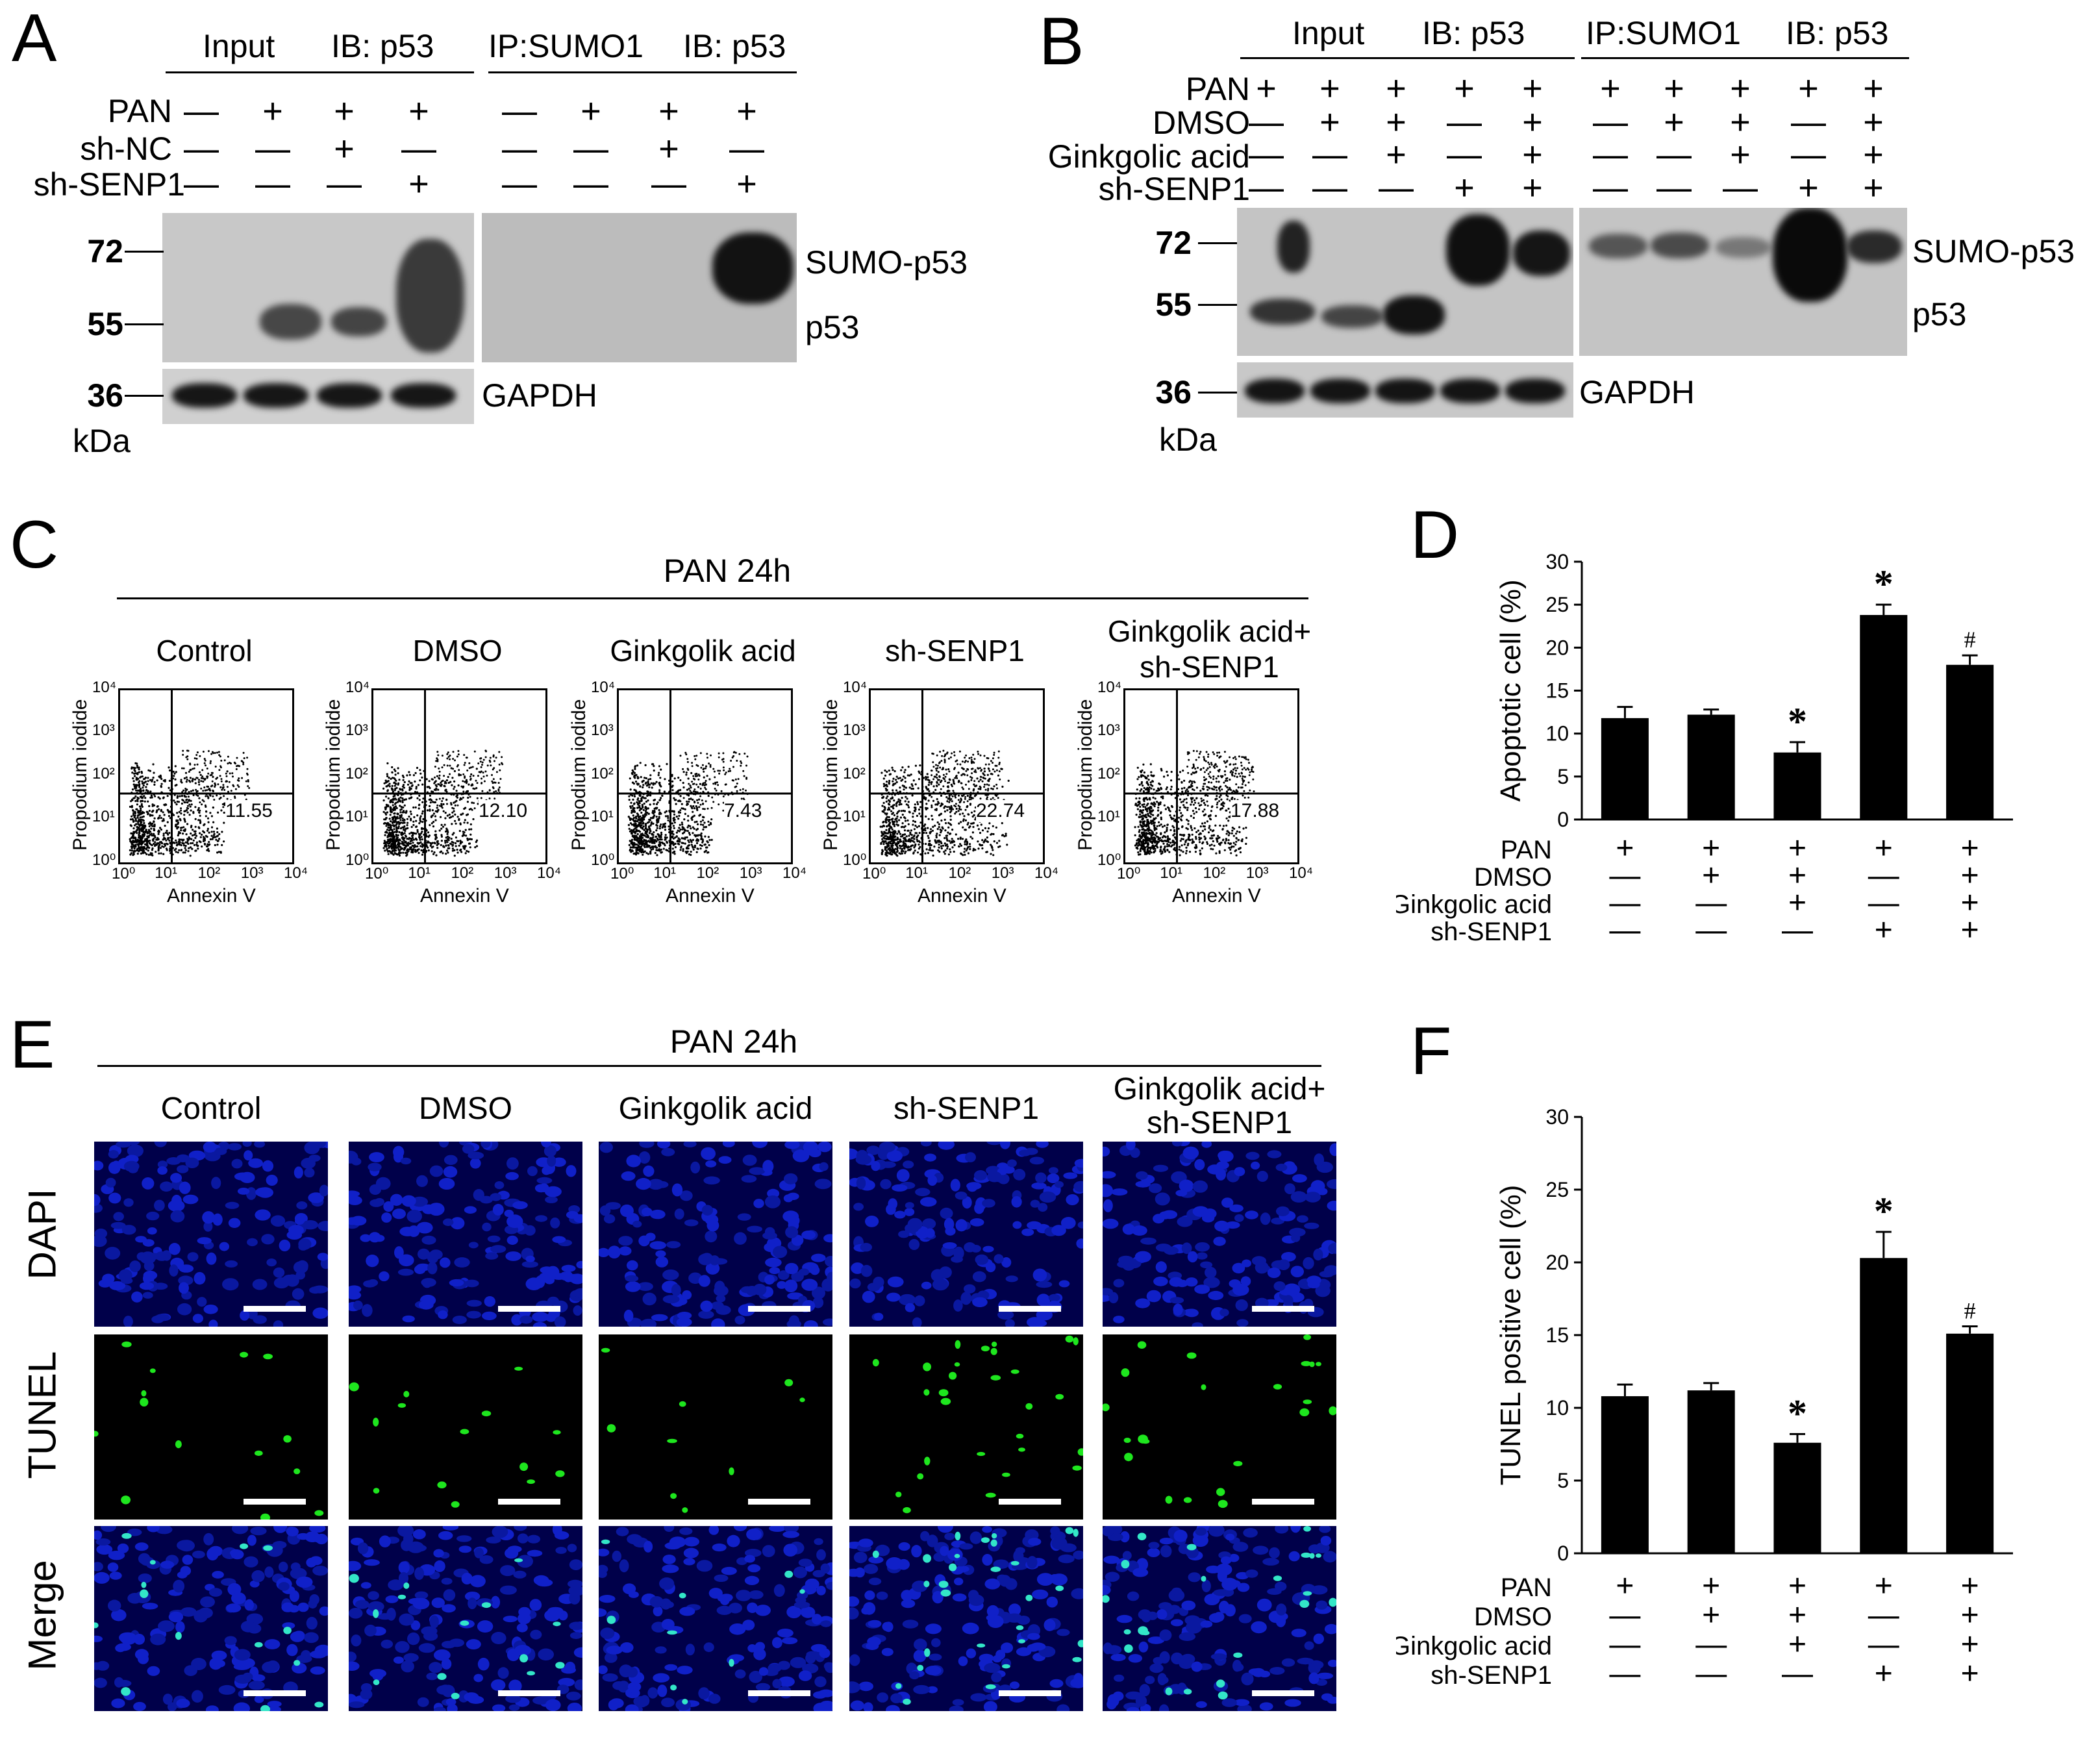 The height and width of the screenshot is (1752, 2100). Describe the element at coordinates (1474, 1646) in the screenshot. I see `treatment-row-label: Ginkgolic acid` at that location.